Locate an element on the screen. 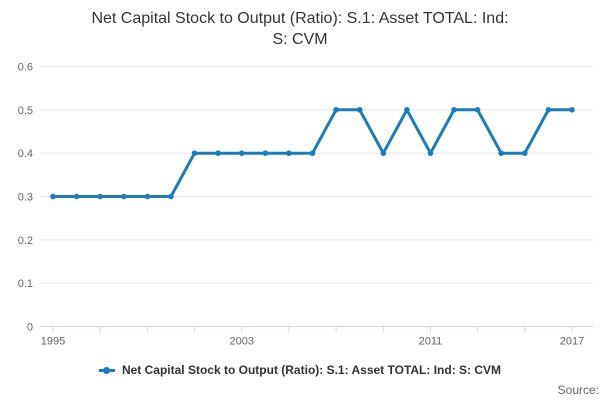 The width and height of the screenshot is (600, 400). chart-title-line2: S: CVM is located at coordinates (300, 39).